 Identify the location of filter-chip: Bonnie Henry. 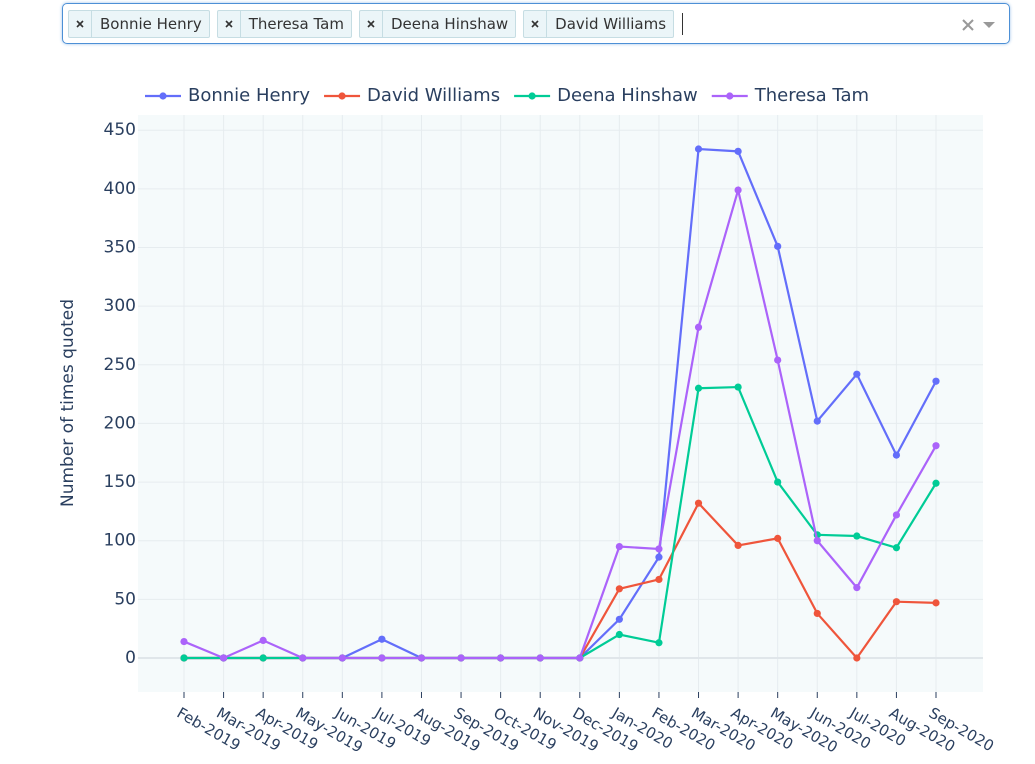
(139, 23).